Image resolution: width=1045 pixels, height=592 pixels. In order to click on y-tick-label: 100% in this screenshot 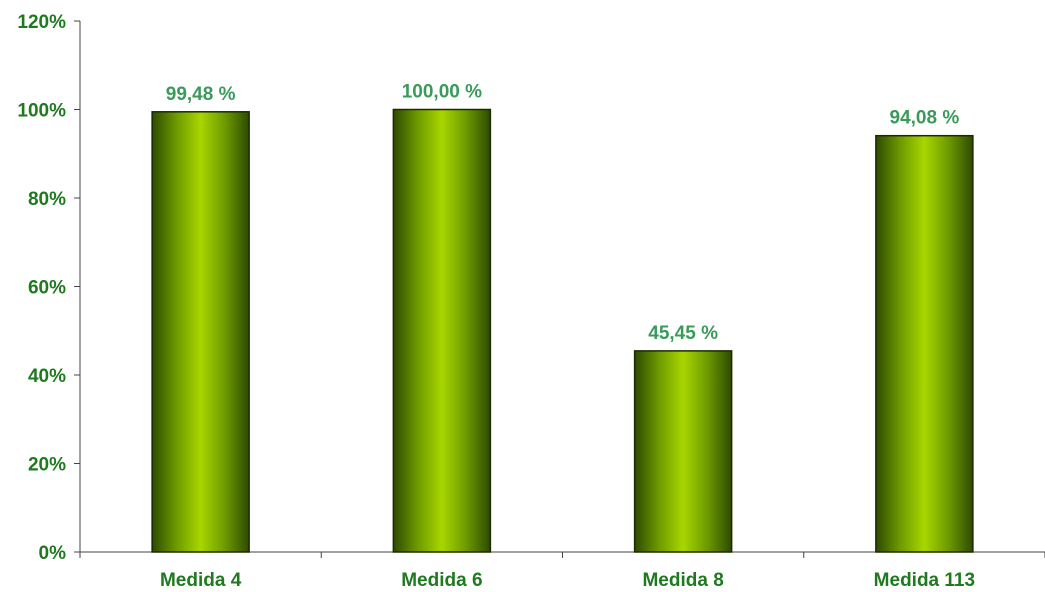, I will do `click(41, 111)`.